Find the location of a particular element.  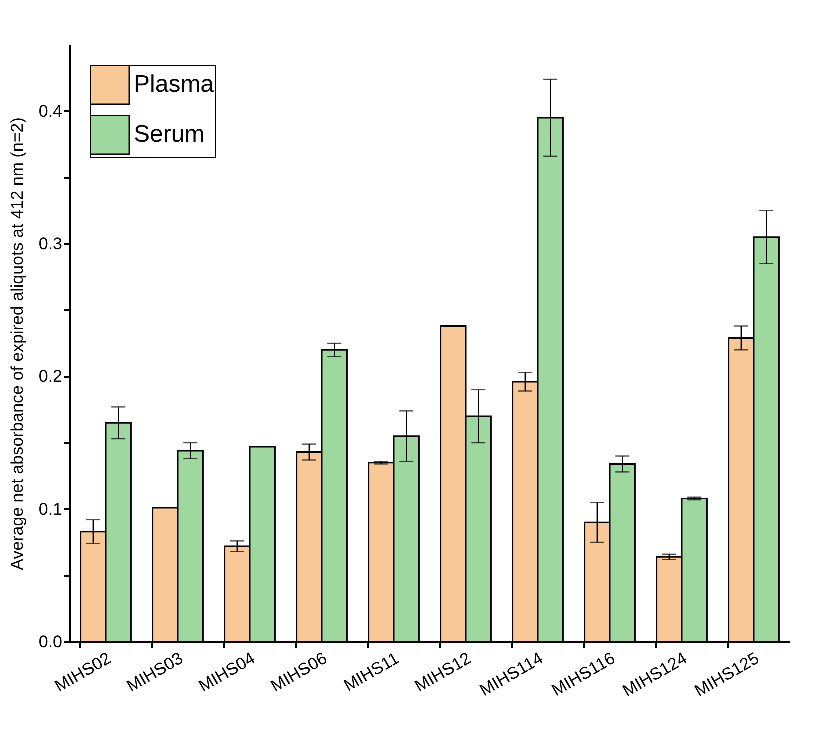

legend-label: Serum is located at coordinates (169, 134).